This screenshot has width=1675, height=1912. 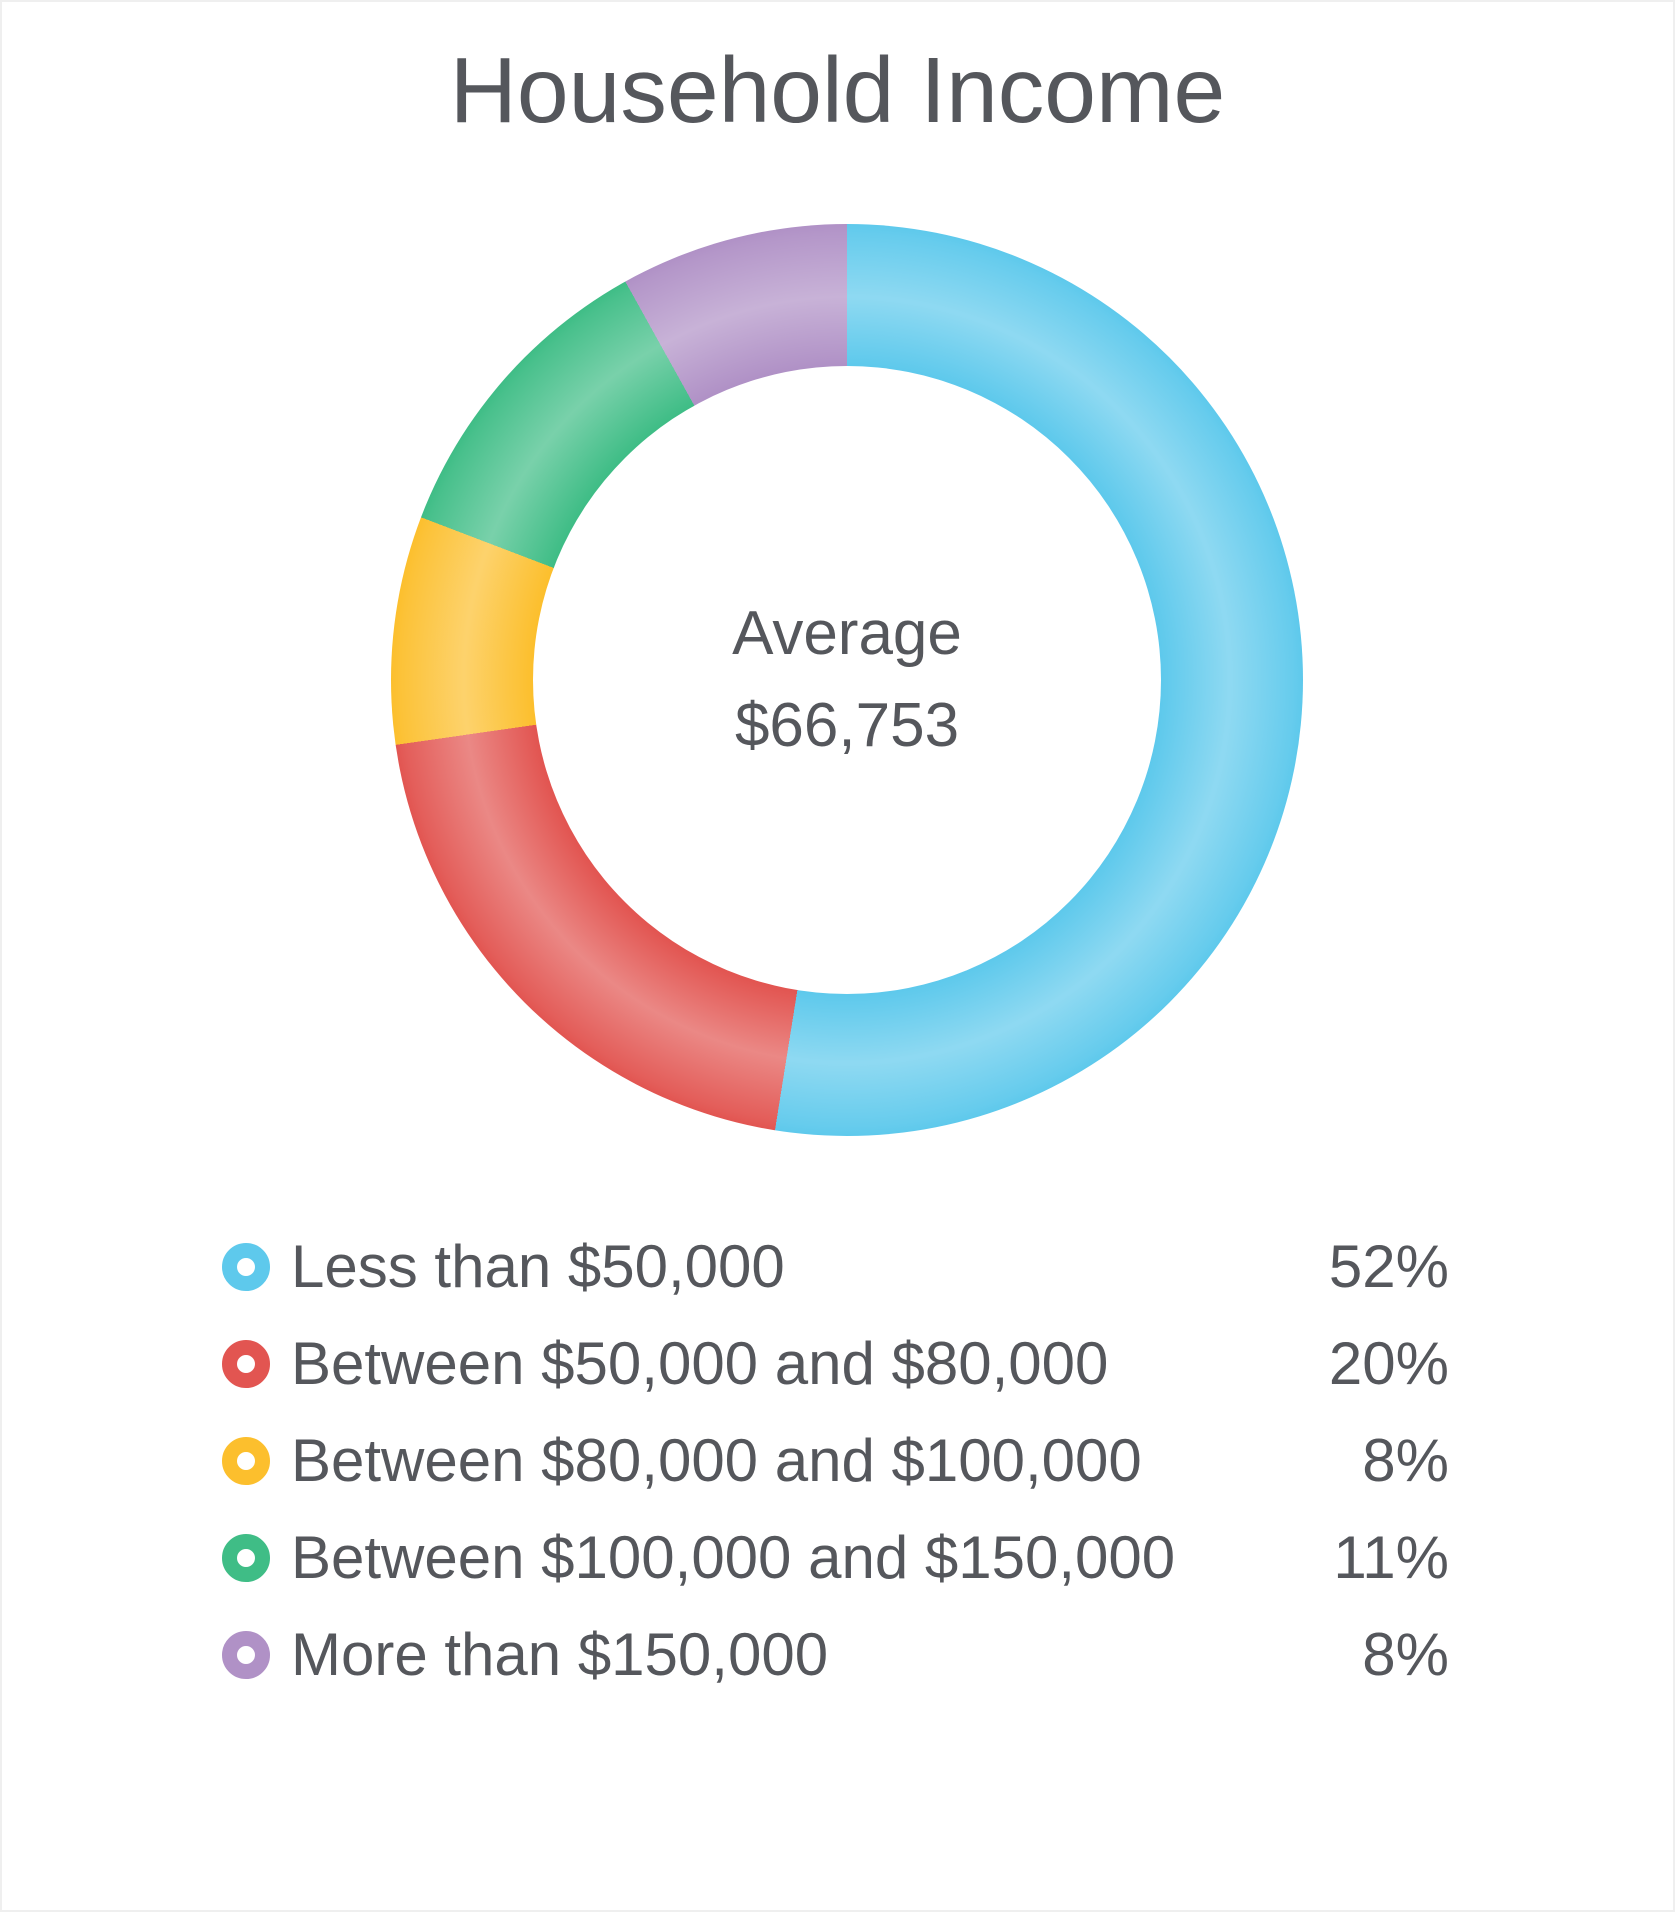 I want to click on donut-center-label: Average $66,753, so click(x=847, y=680).